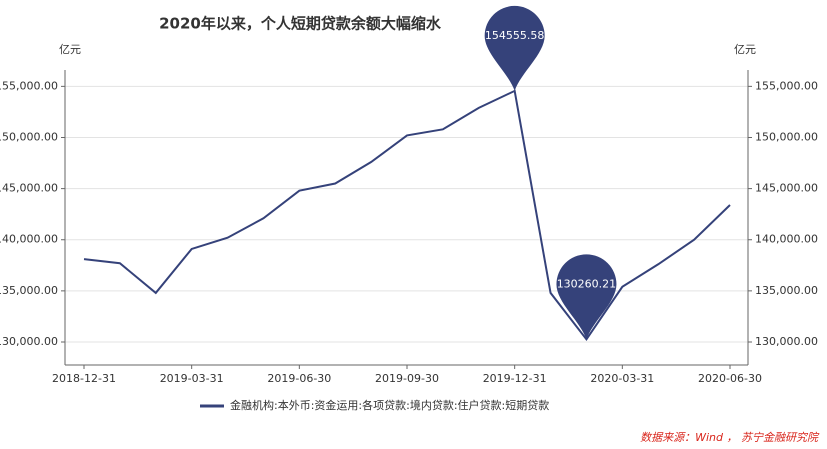  What do you see at coordinates (745, 49) in the screenshot?
I see `y2-axis-unit: 亿元` at bounding box center [745, 49].